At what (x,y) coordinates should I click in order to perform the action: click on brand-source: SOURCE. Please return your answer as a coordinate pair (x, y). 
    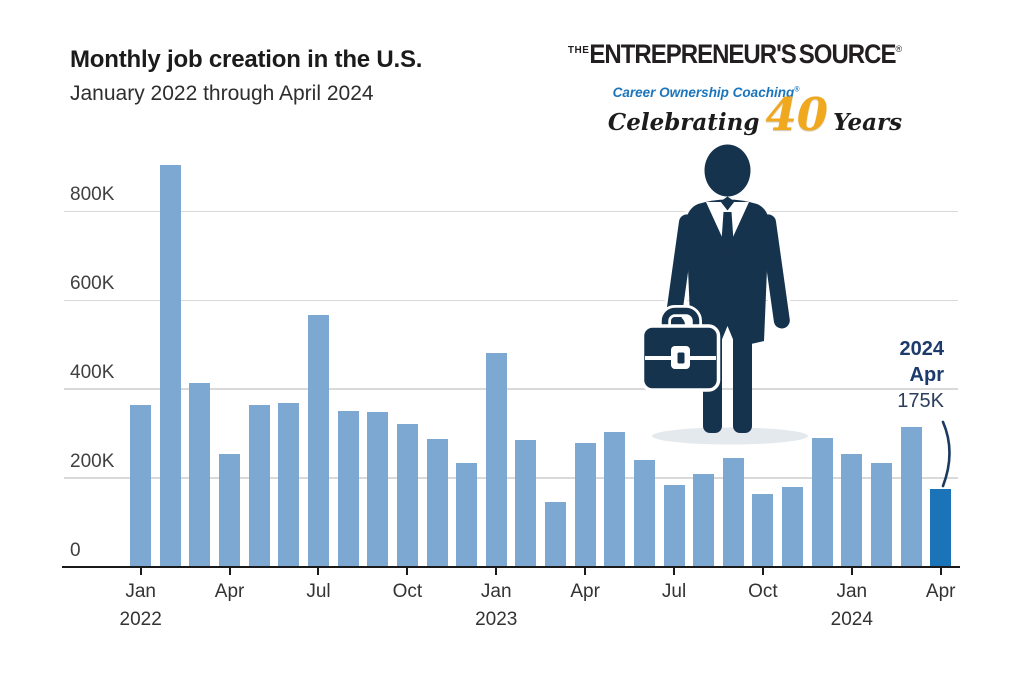
    Looking at the image, I should click on (847, 54).